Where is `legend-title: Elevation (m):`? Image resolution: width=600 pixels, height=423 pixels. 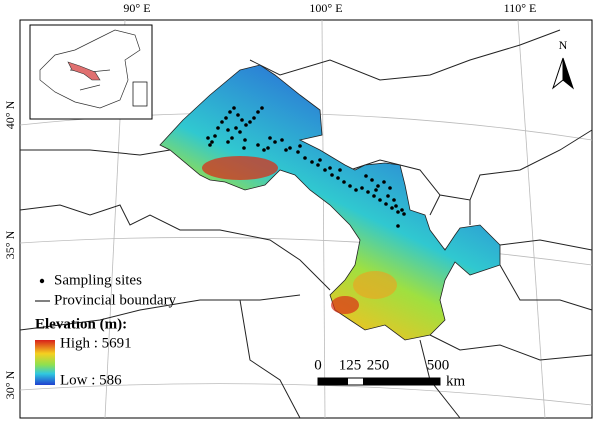 legend-title: Elevation (m): is located at coordinates (81, 324).